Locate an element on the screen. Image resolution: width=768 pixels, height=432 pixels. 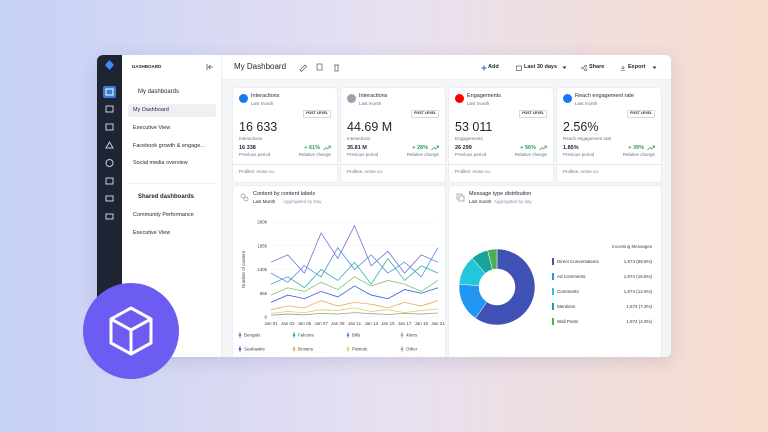
kpi-previous: 1.85% is located at coordinates (571, 148).